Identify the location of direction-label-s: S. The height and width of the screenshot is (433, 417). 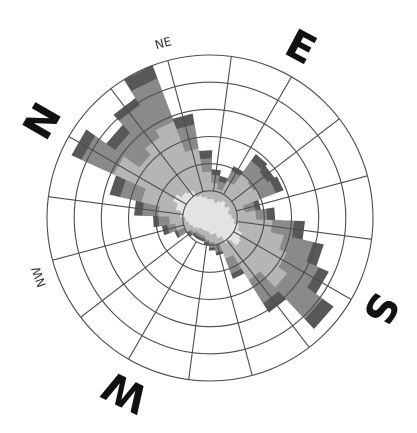
(380, 308).